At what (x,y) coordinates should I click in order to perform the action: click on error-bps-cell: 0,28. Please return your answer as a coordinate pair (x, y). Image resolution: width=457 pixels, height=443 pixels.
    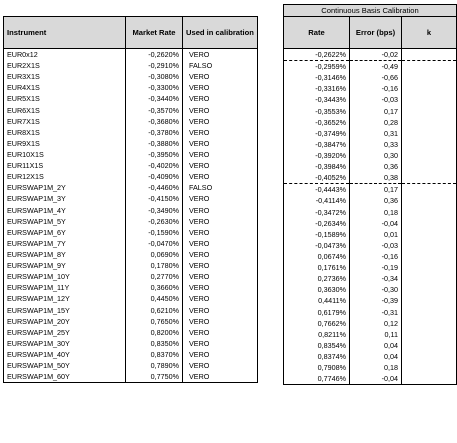
    Looking at the image, I should click on (375, 122).